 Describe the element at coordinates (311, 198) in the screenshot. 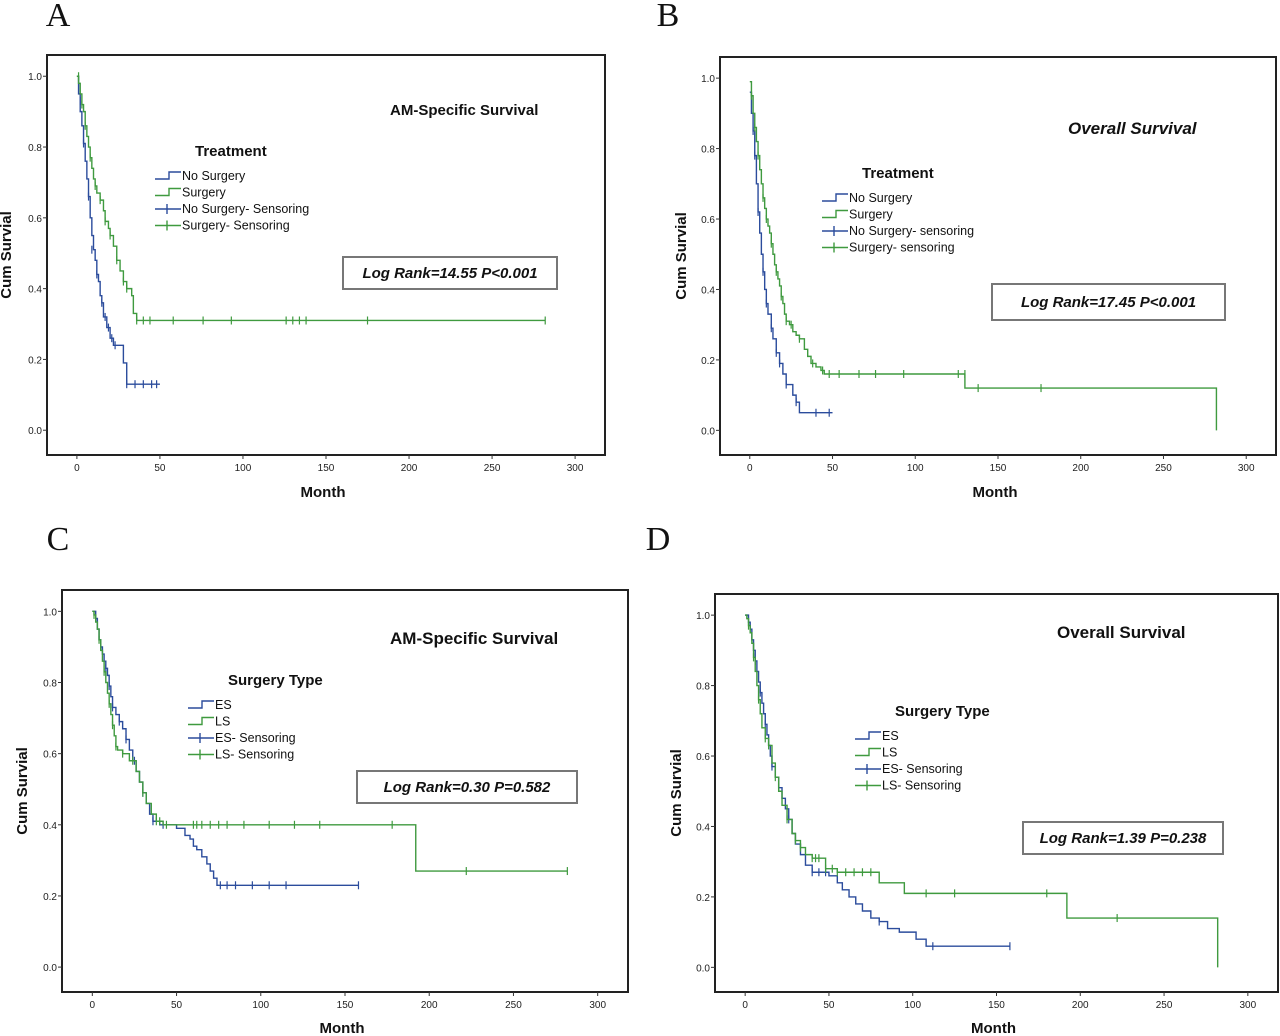

I see `series-surgery` at that location.